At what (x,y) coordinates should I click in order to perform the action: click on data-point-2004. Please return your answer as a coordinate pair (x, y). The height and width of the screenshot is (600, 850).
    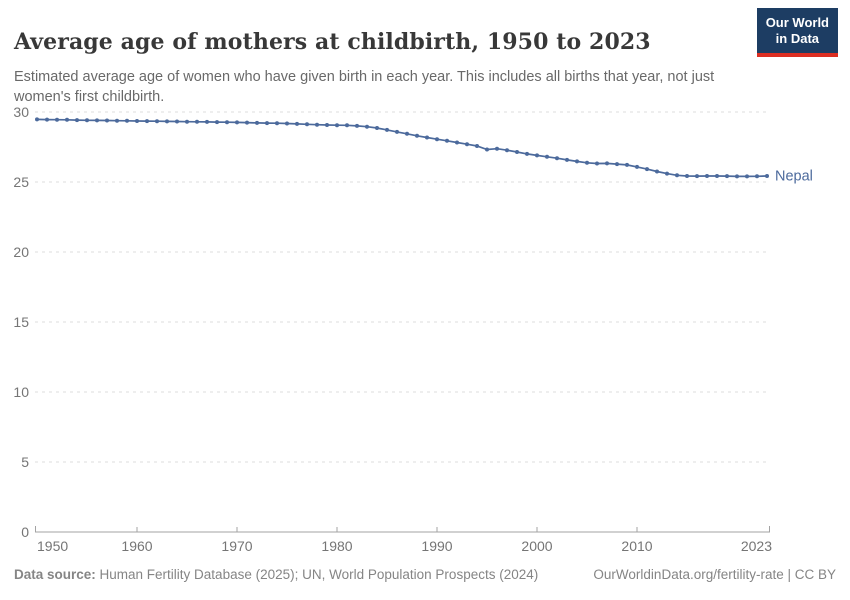
    Looking at the image, I should click on (577, 161).